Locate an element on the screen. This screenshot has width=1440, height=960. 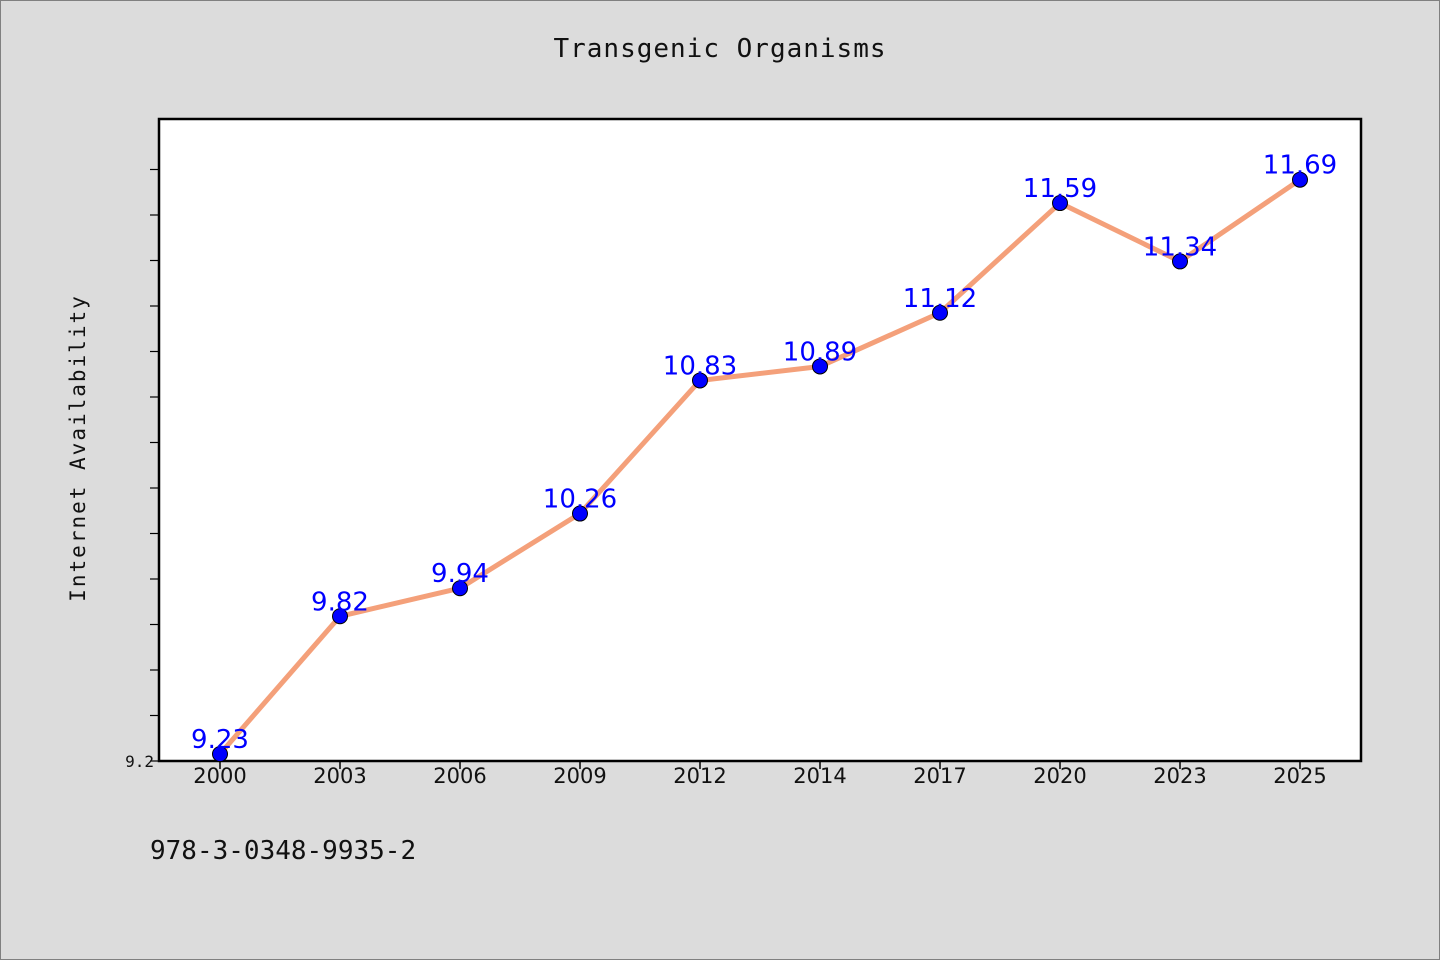
x-tick-label: 2017 is located at coordinates (939, 776).